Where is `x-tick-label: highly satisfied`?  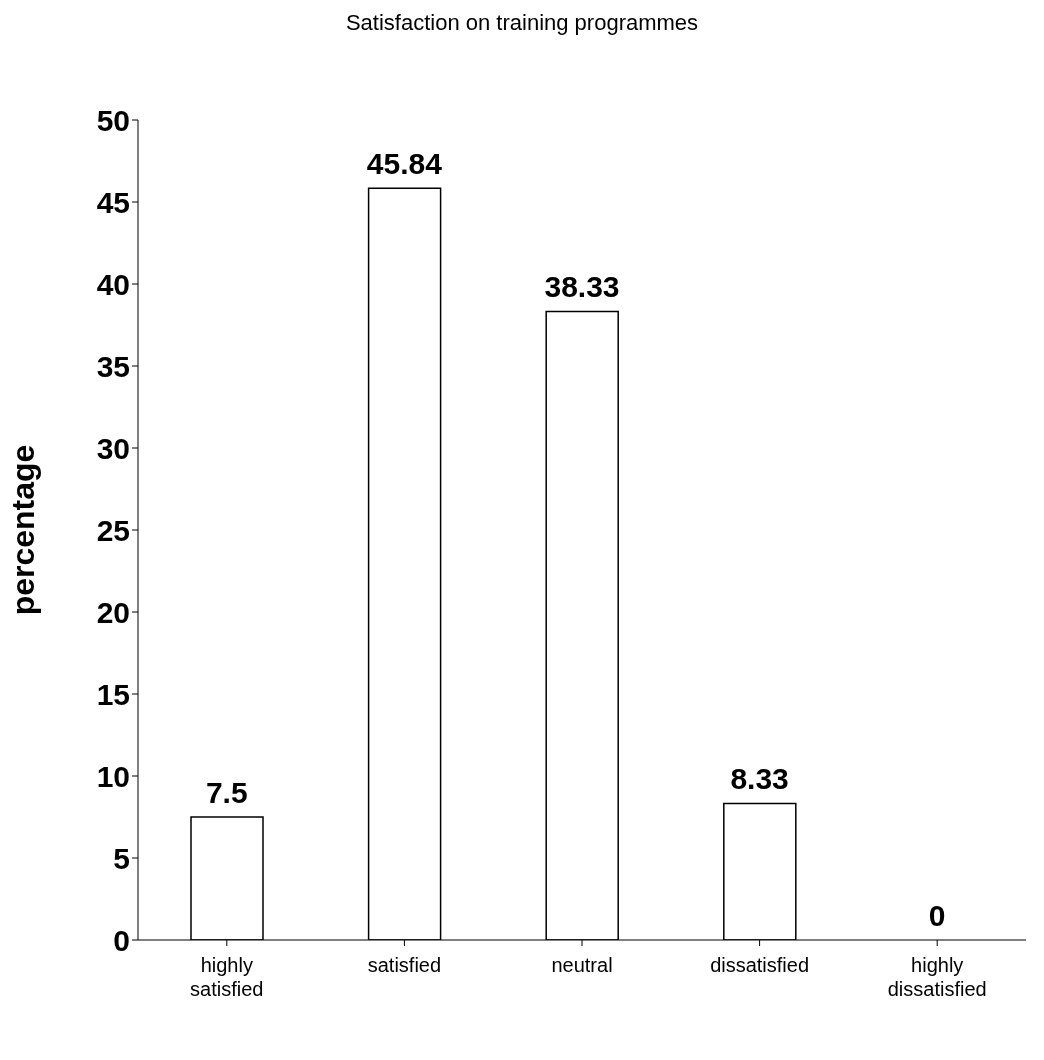
x-tick-label: highly satisfied is located at coordinates (227, 977).